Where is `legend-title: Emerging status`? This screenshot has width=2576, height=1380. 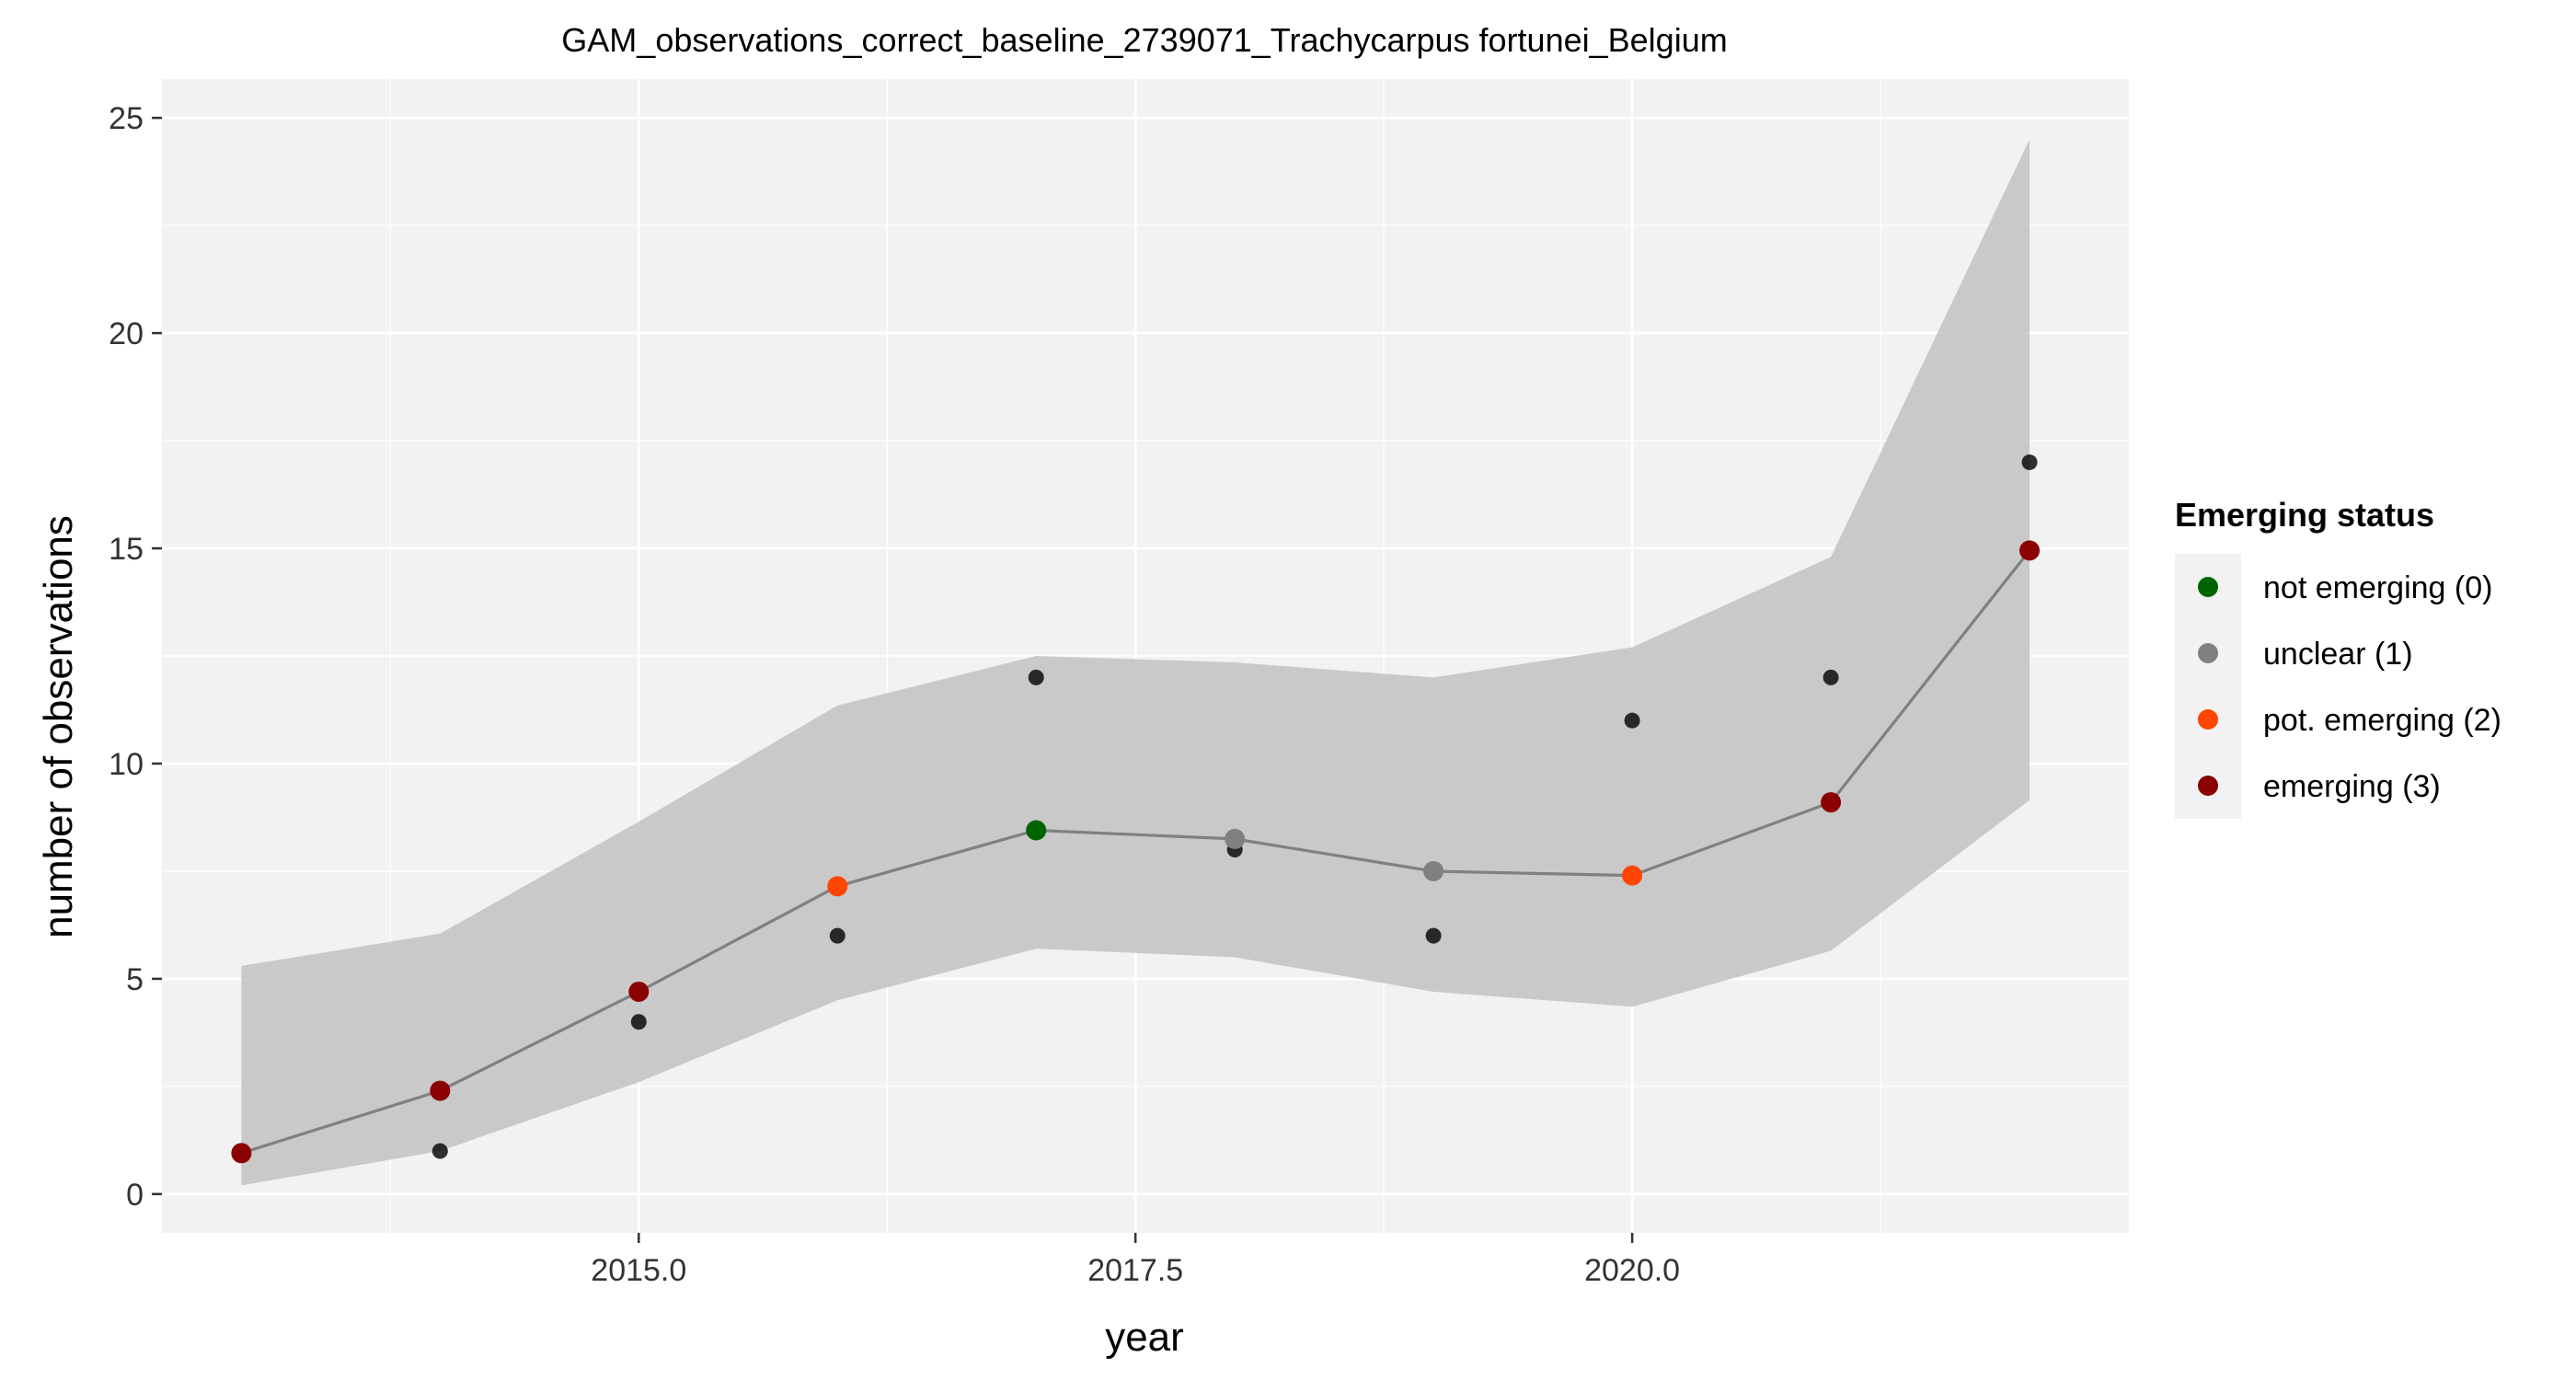
legend-title: Emerging status is located at coordinates (2304, 515).